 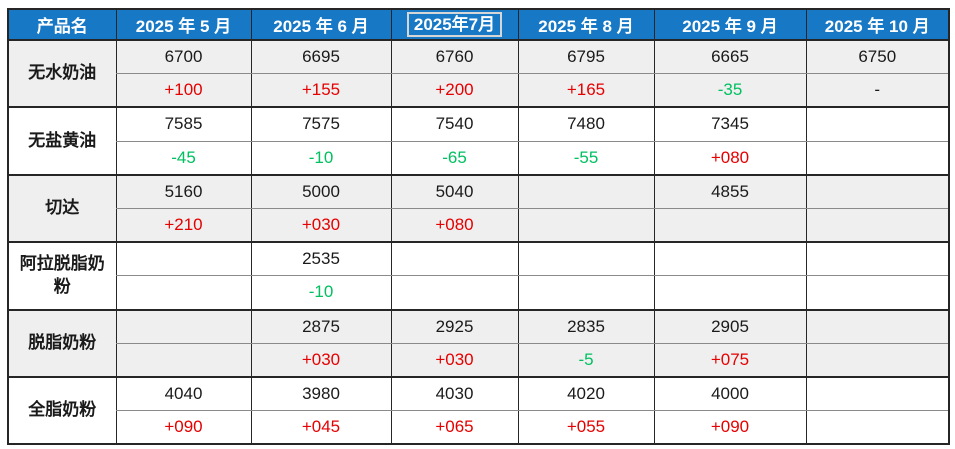 What do you see at coordinates (61, 140) in the screenshot?
I see `product-name: 无盐黄油` at bounding box center [61, 140].